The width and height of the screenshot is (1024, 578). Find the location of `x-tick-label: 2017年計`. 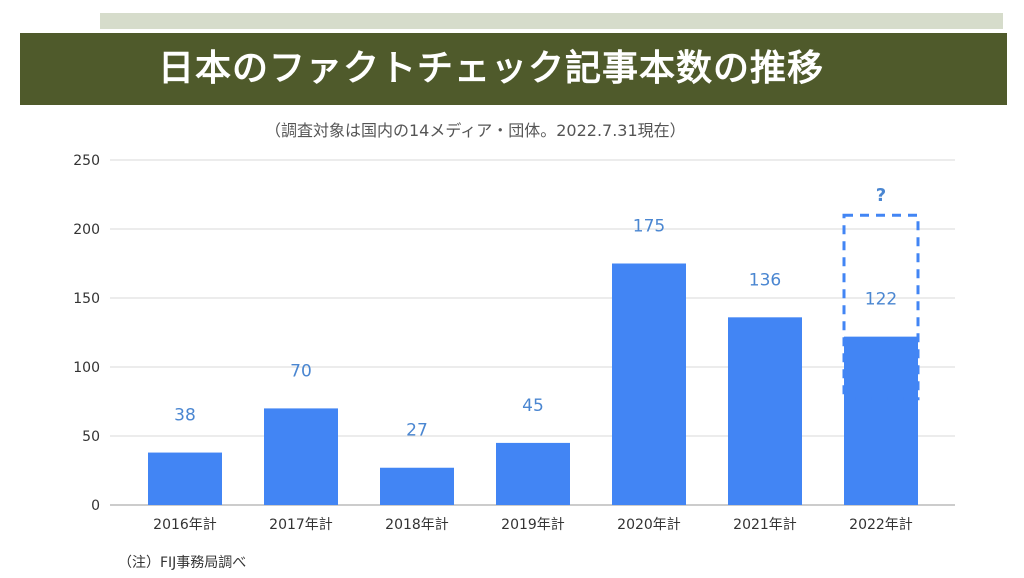

x-tick-label: 2017年計 is located at coordinates (301, 525).